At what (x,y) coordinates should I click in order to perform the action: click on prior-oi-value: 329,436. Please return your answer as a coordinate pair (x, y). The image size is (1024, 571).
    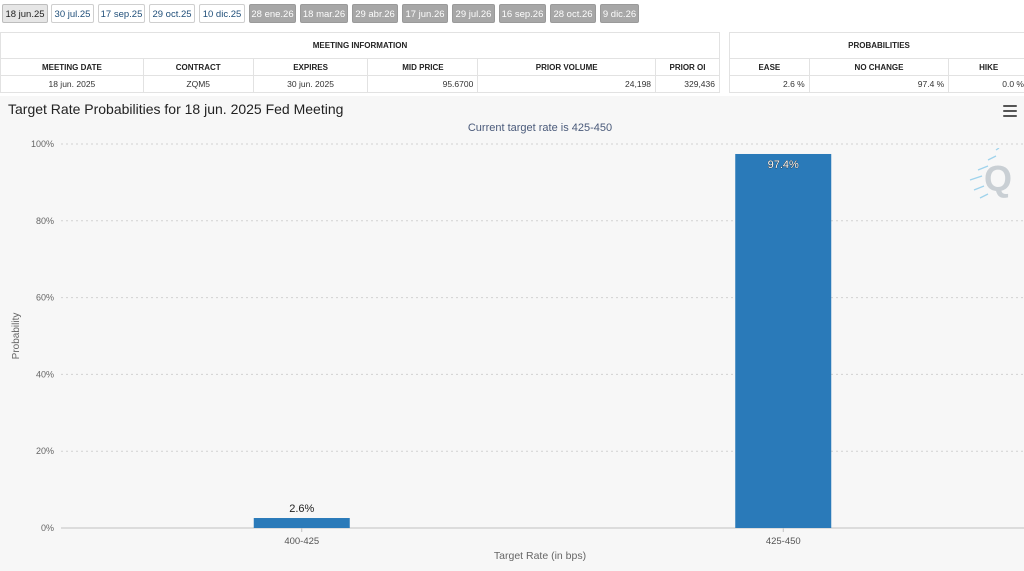
    Looking at the image, I should click on (687, 84).